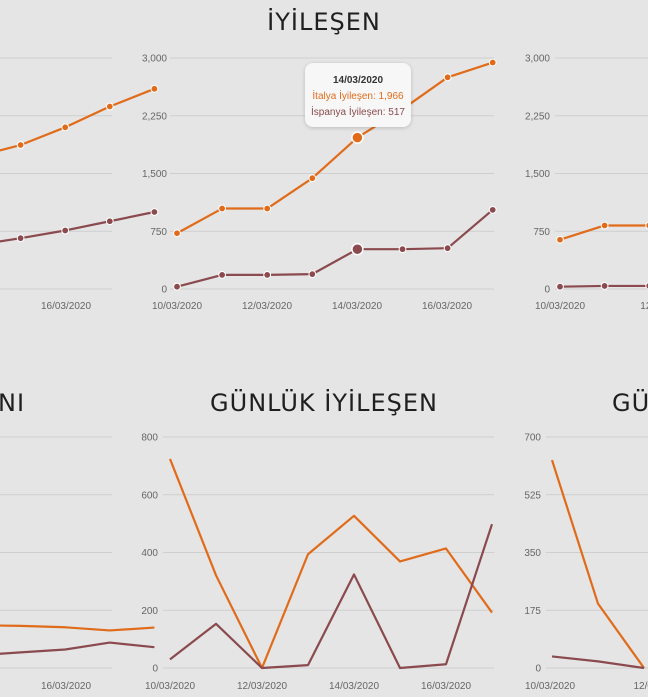  What do you see at coordinates (532, 438) in the screenshot?
I see `y-tick-label: 700` at bounding box center [532, 438].